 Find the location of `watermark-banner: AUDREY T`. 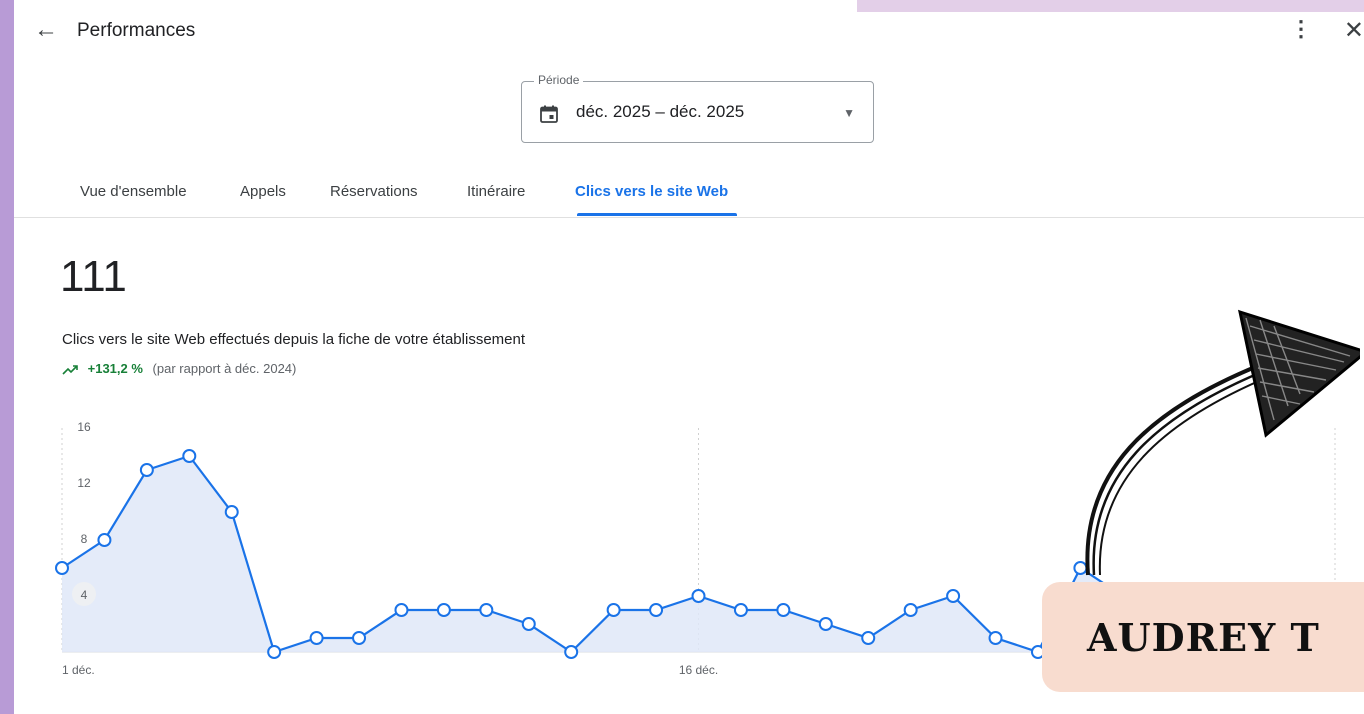

watermark-banner: AUDREY T is located at coordinates (1203, 637).